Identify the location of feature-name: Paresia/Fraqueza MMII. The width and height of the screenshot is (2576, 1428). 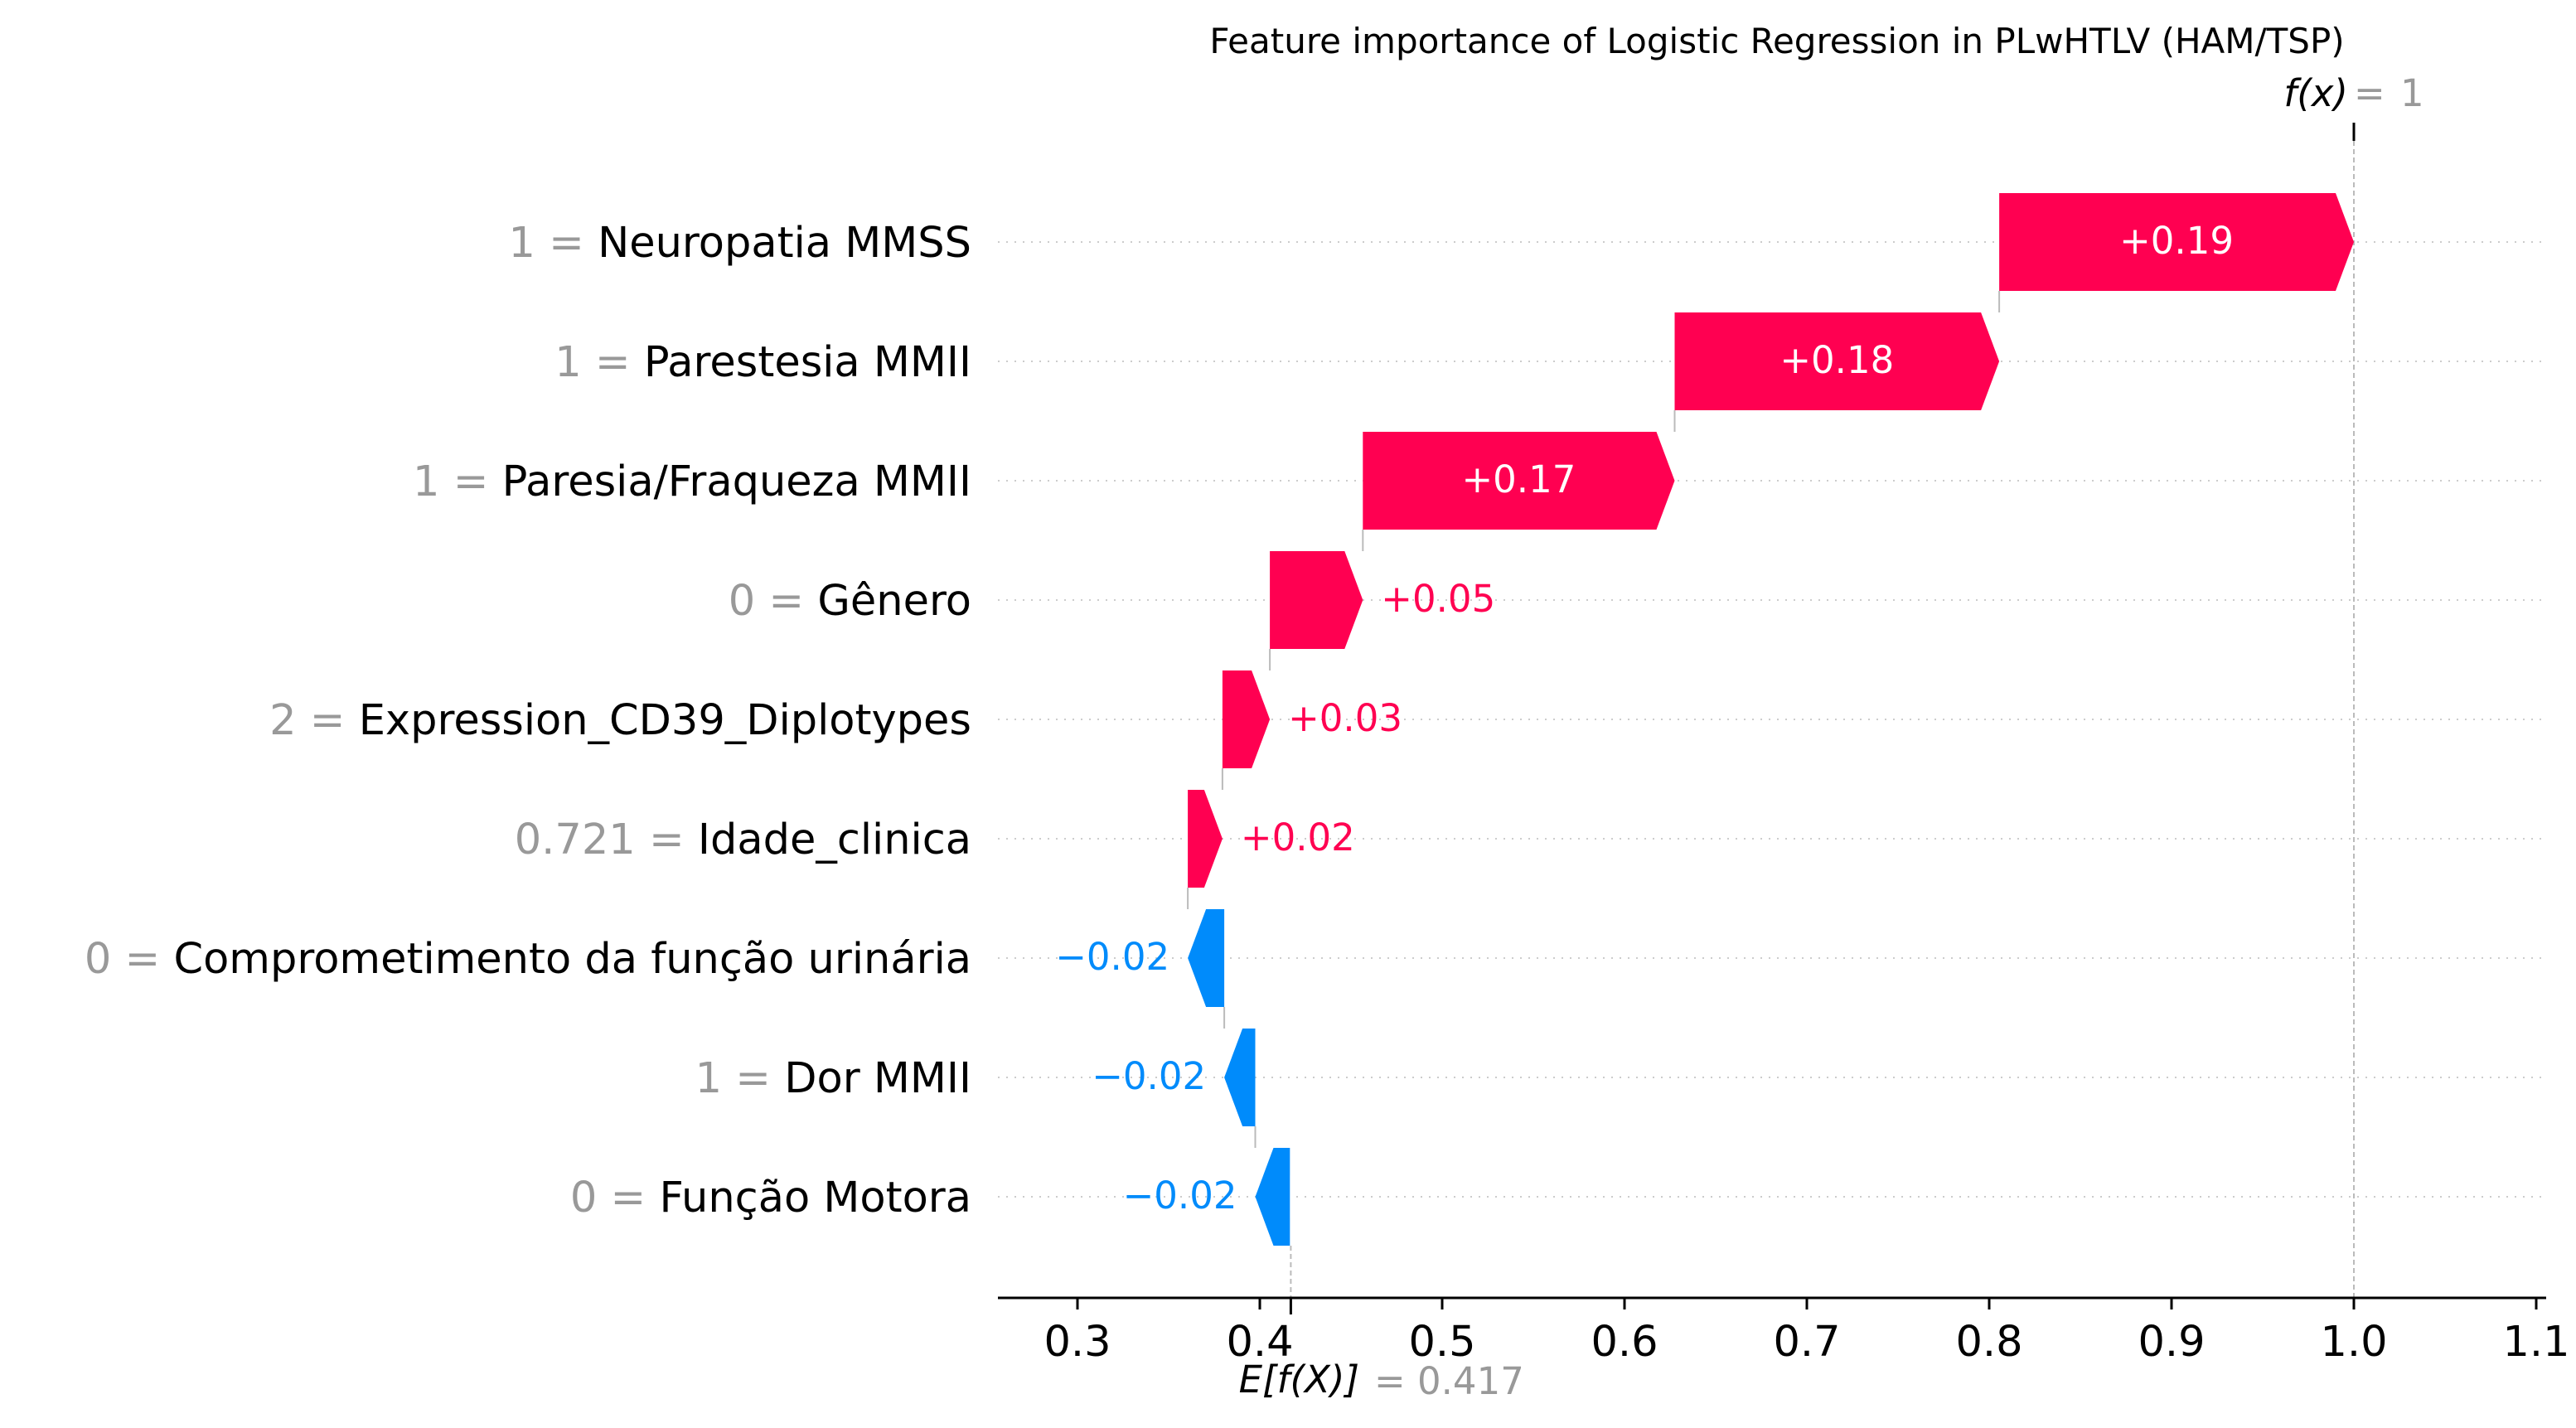
(736, 481).